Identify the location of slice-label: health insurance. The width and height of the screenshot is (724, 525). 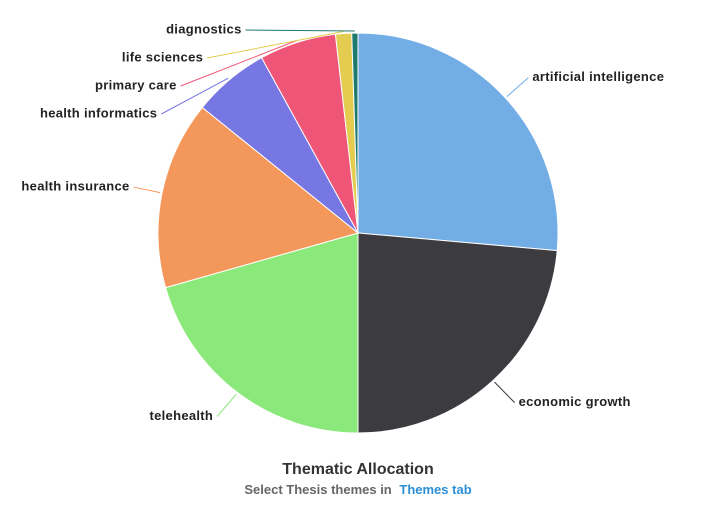
(75, 186).